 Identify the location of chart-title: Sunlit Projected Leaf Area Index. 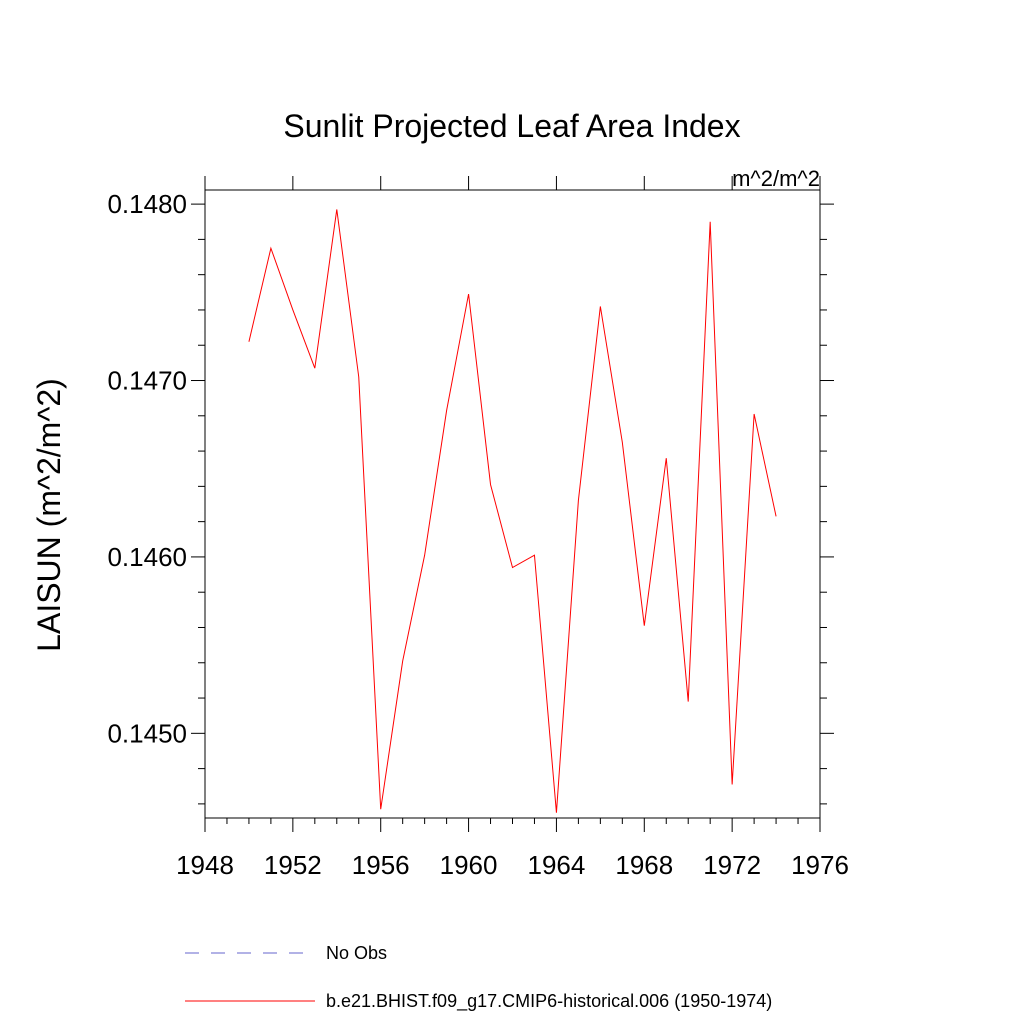
(511, 126).